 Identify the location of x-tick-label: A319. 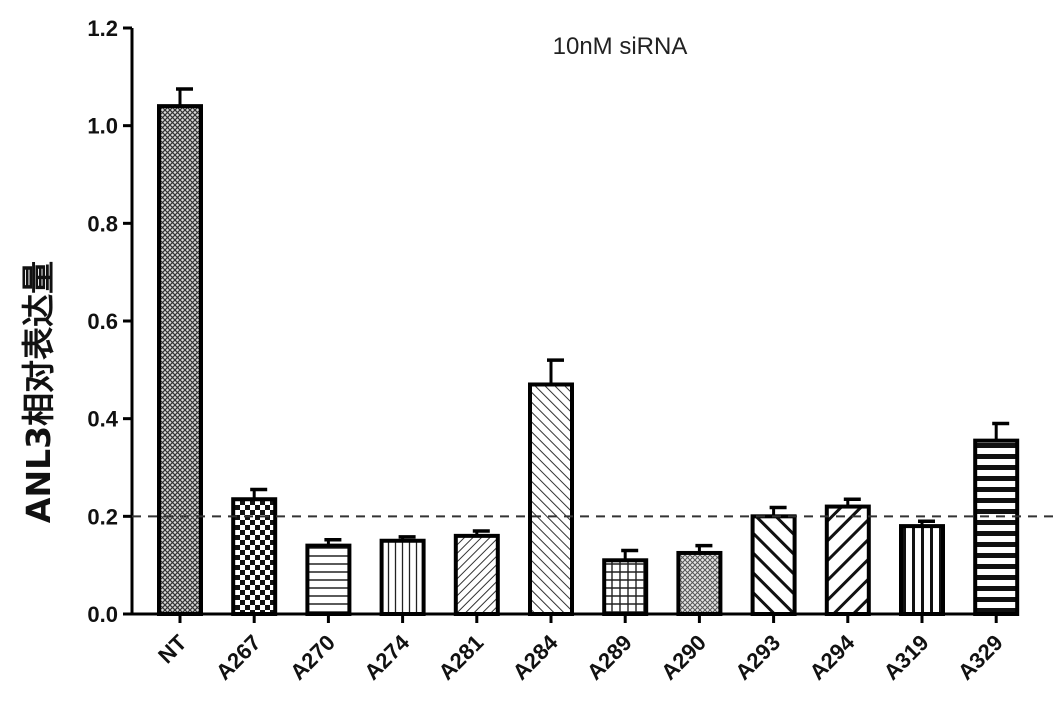
(906, 657).